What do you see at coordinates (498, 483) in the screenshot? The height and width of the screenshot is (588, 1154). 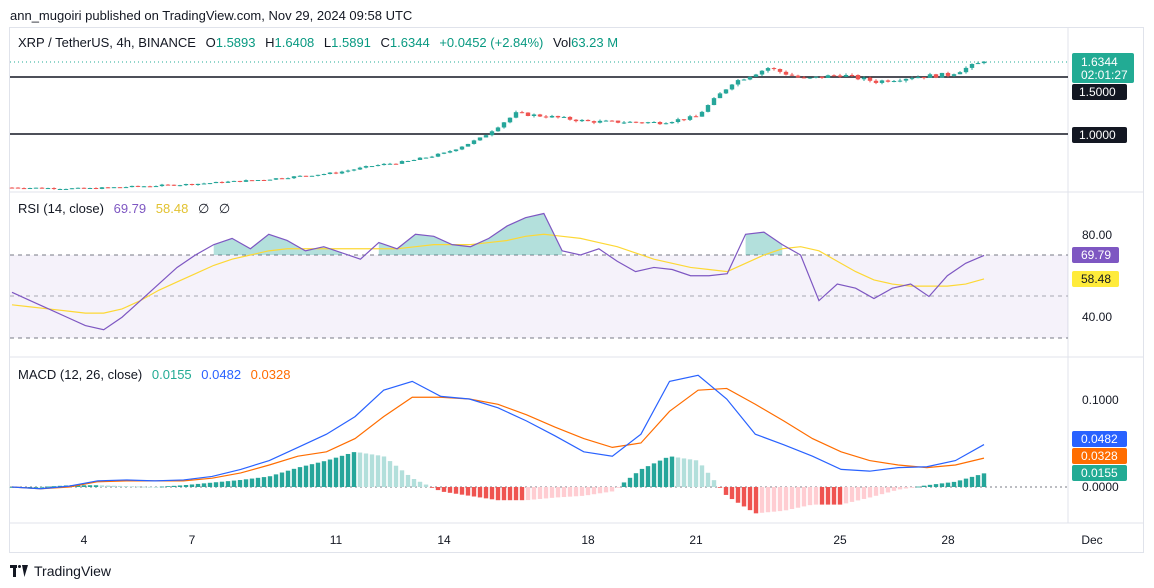 I see `macd-histogram` at bounding box center [498, 483].